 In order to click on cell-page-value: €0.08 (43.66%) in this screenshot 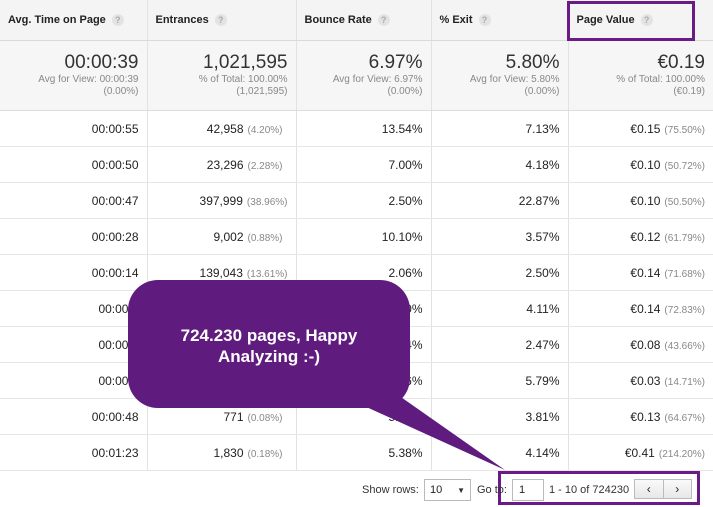, I will do `click(640, 344)`.